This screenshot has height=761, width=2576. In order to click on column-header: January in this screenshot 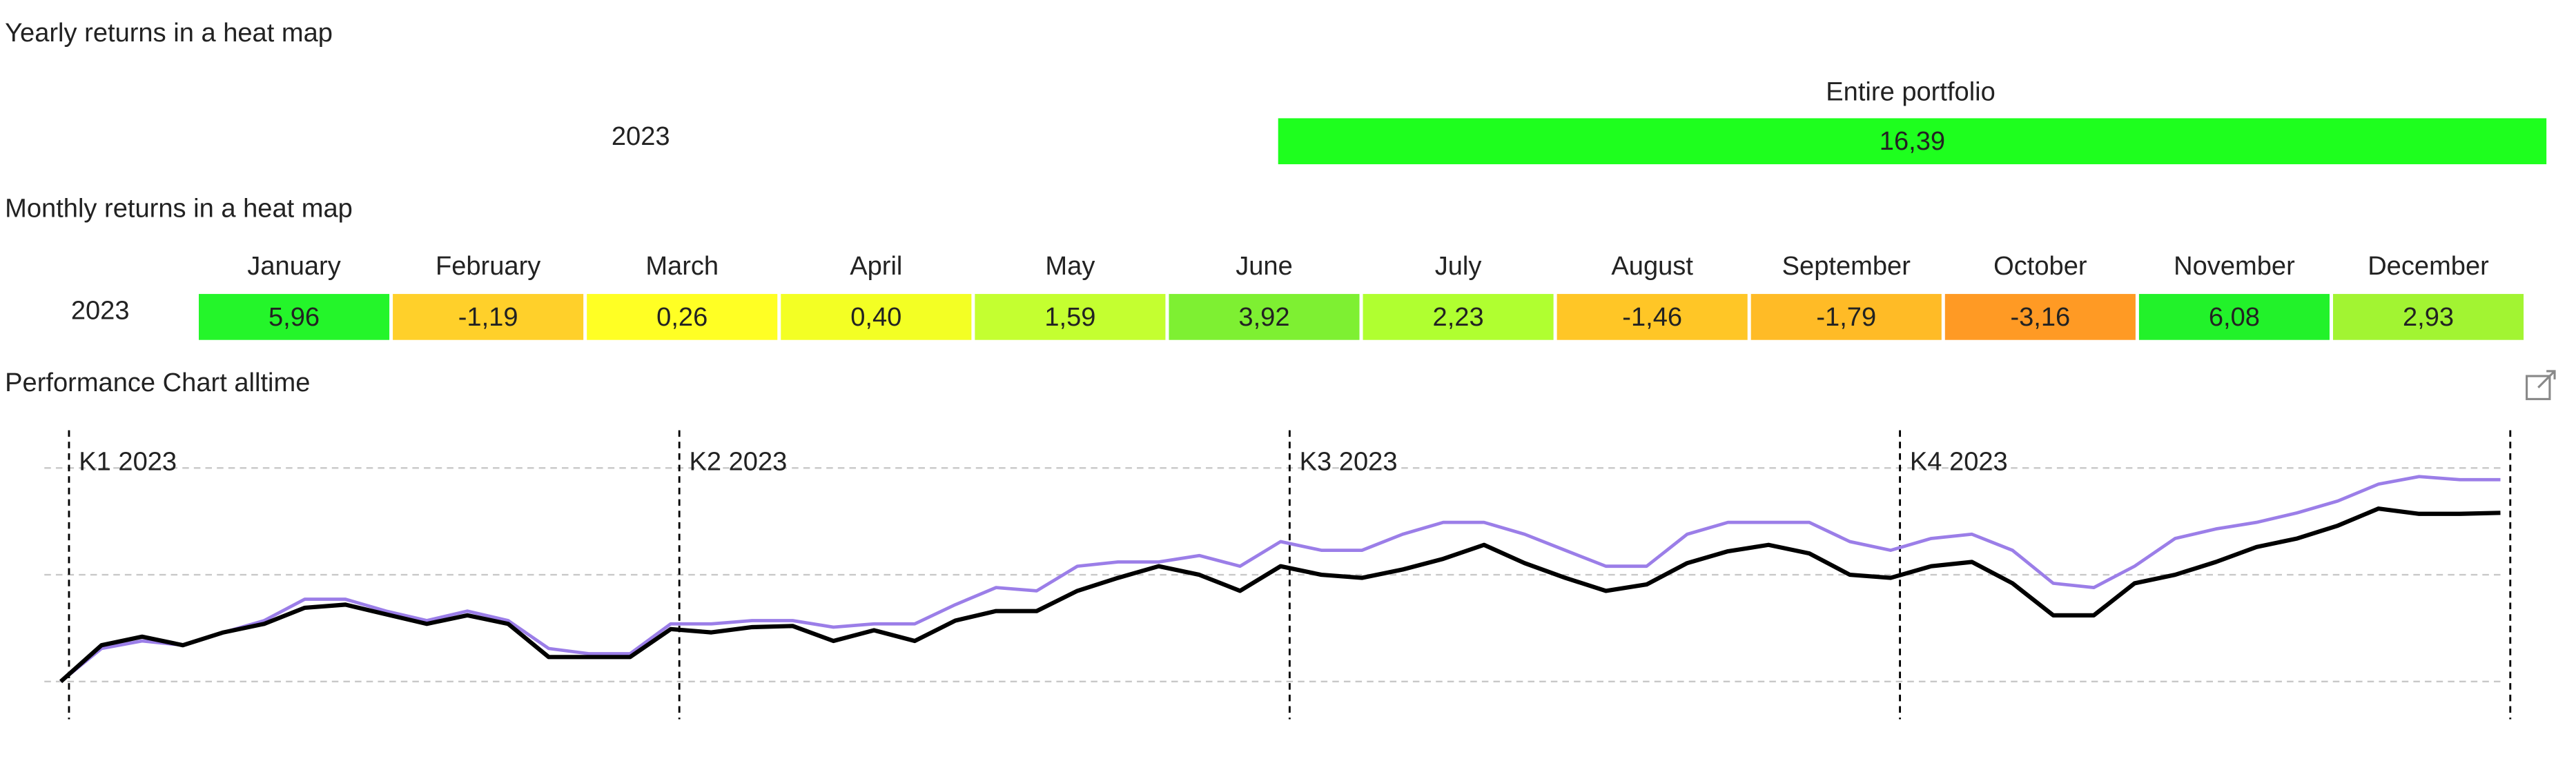, I will do `click(293, 266)`.